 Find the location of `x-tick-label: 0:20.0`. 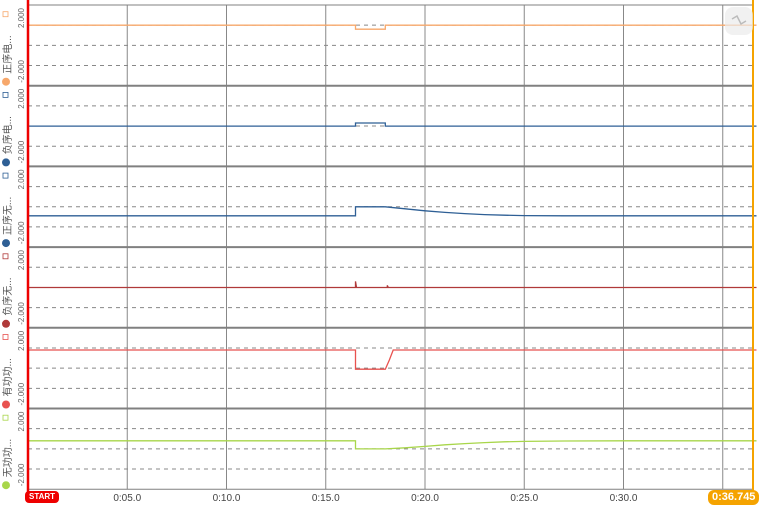

x-tick-label: 0:20.0 is located at coordinates (425, 498).